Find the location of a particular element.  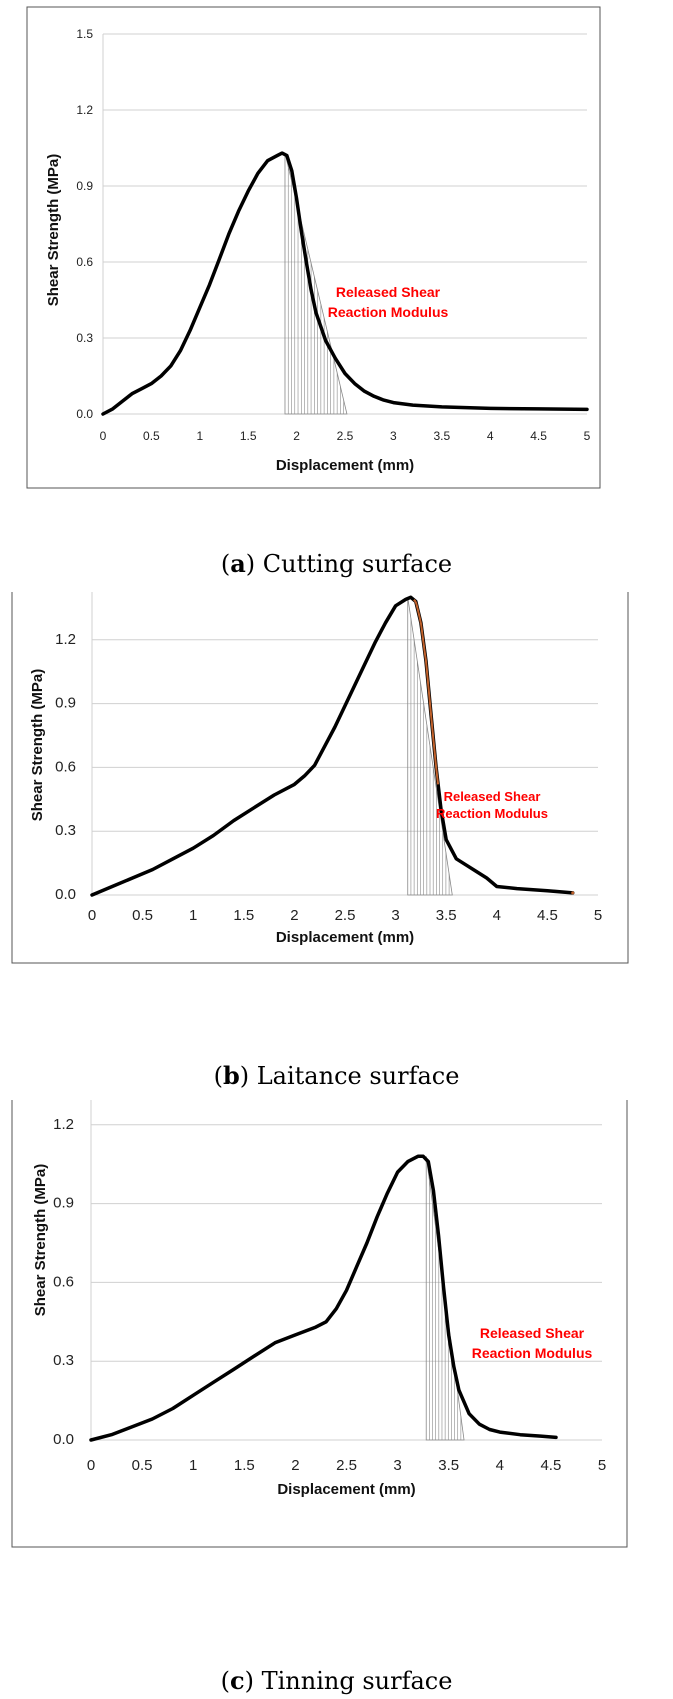

caption-text: Tinning surface is located at coordinates (357, 1681).